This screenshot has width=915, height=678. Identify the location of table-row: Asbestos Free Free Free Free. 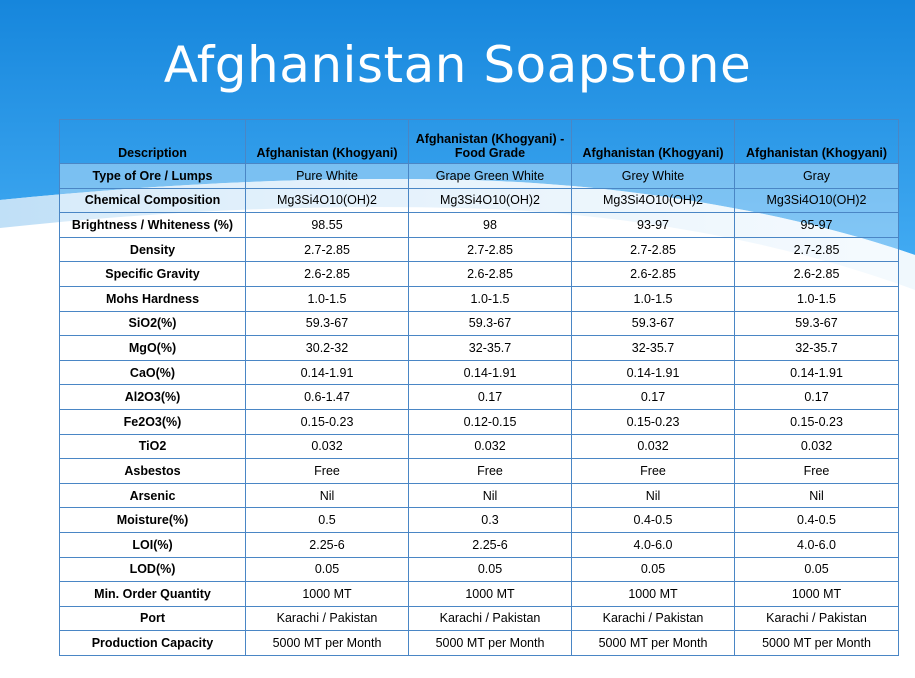
(479, 471).